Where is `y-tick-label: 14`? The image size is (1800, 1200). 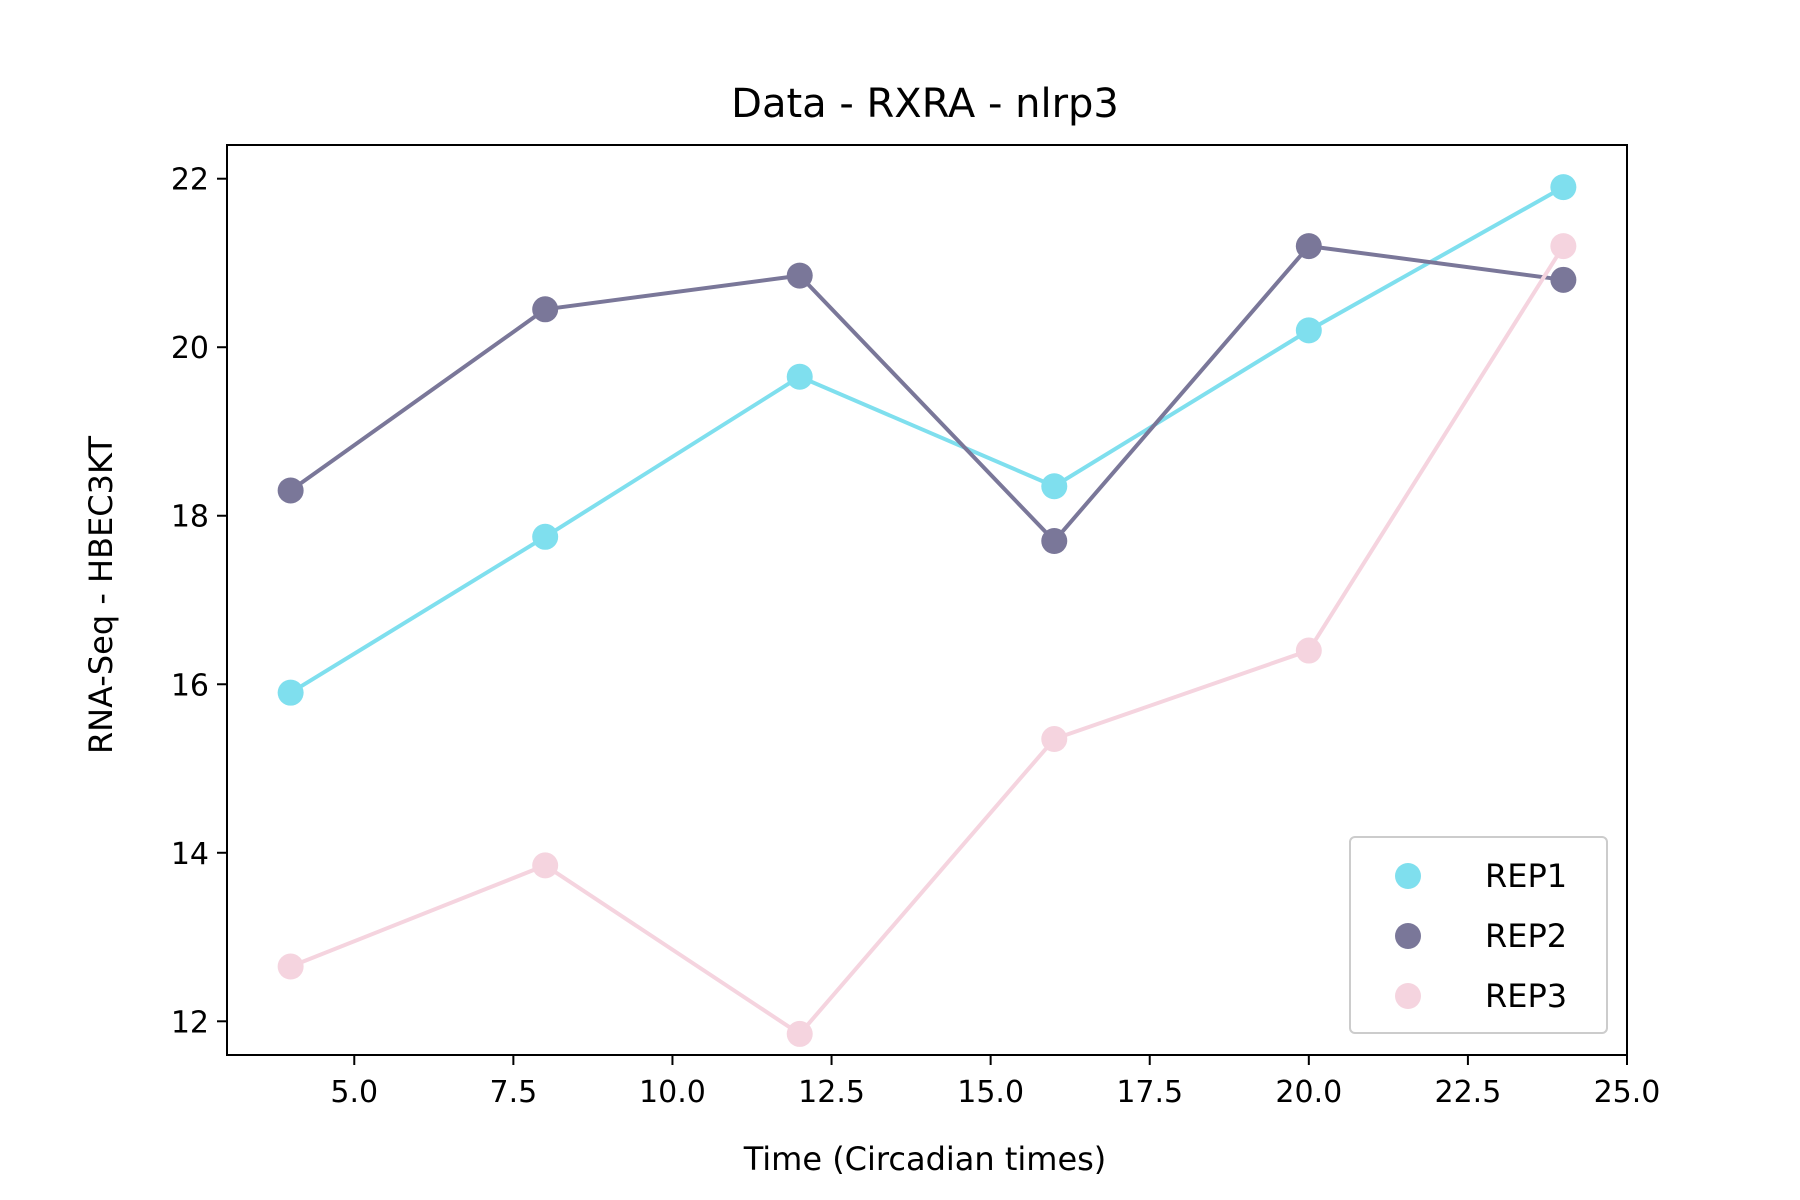
y-tick-label: 14 is located at coordinates (190, 854).